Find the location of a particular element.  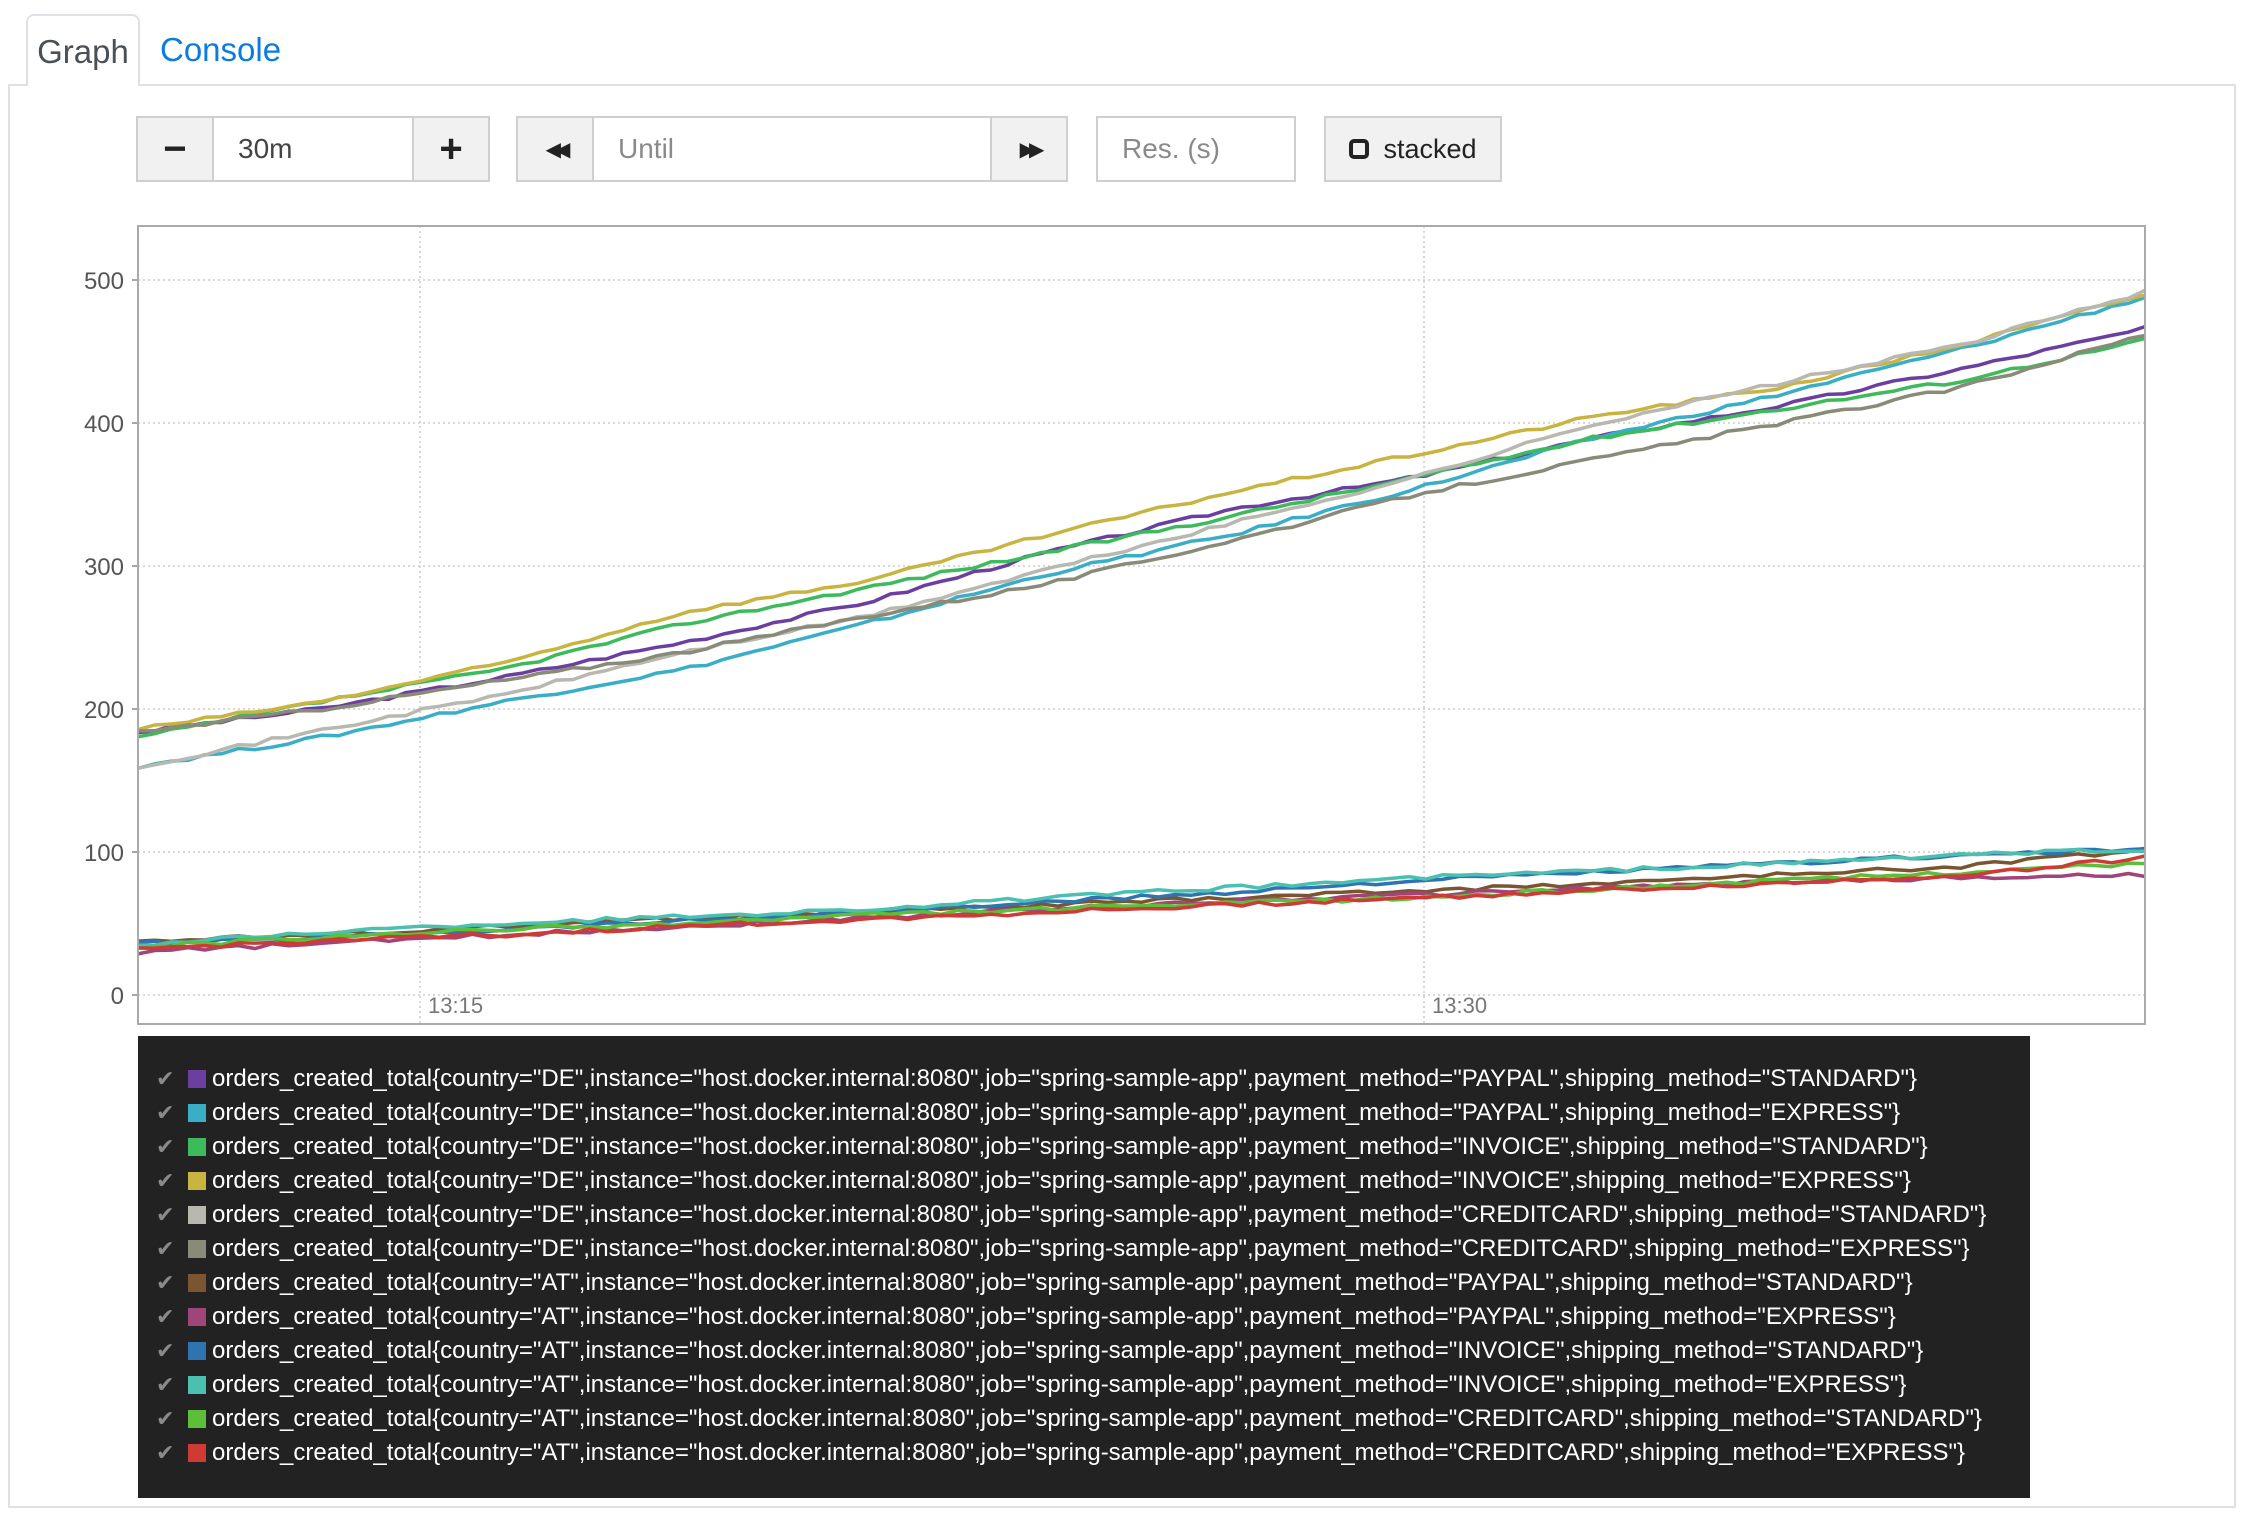

fast-forward-icon: ▶▶ is located at coordinates (1029, 149).